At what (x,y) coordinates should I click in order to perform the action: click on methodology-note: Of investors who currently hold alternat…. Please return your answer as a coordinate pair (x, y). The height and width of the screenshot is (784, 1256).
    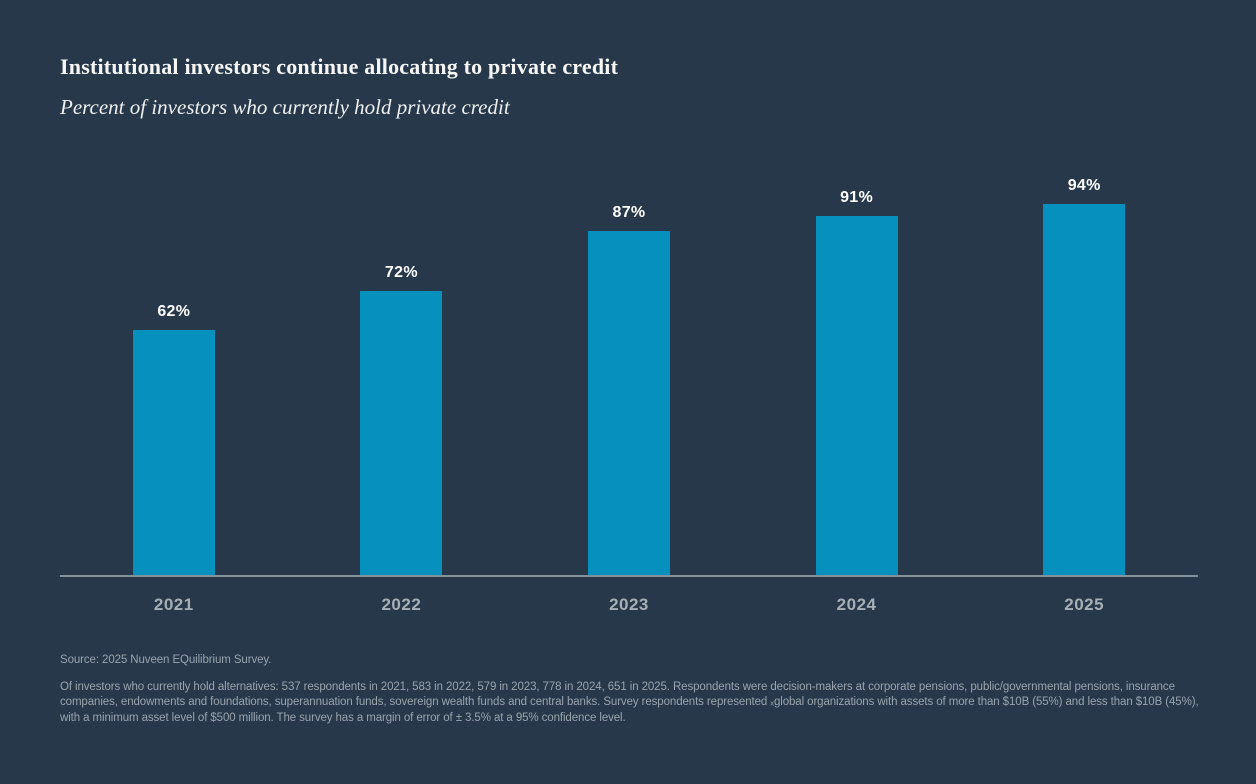
    Looking at the image, I should click on (629, 702).